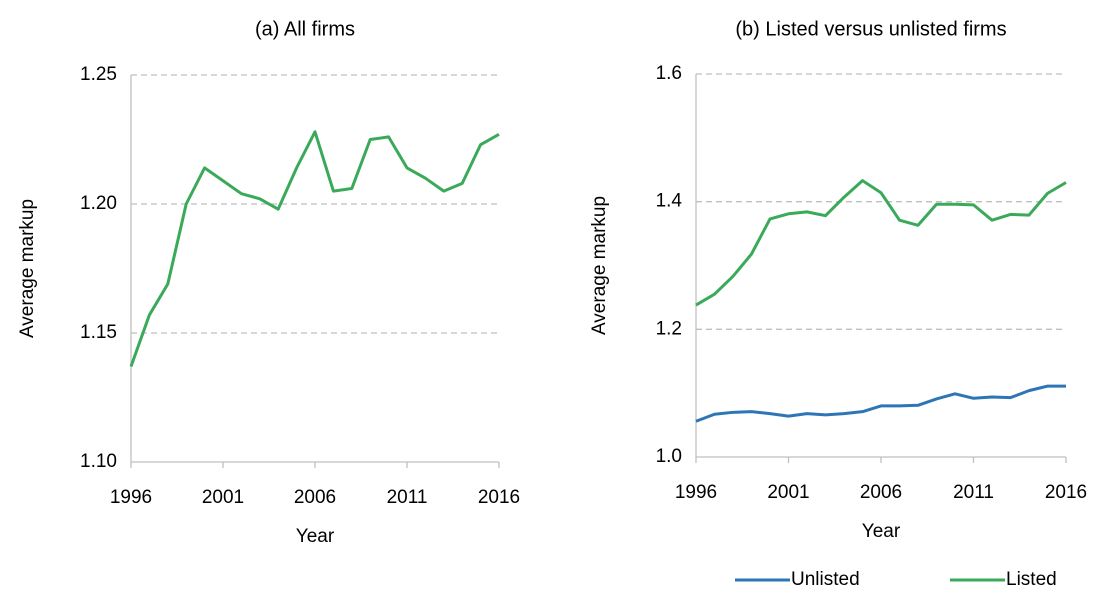 The width and height of the screenshot is (1095, 592). Describe the element at coordinates (1031, 579) in the screenshot. I see `legend-label: Listed` at that location.